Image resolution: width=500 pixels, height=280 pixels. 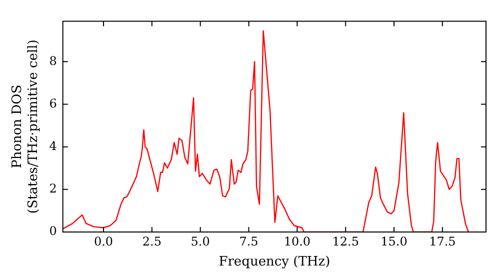 What do you see at coordinates (345, 241) in the screenshot?
I see `x-tick-label: 12.5` at bounding box center [345, 241].